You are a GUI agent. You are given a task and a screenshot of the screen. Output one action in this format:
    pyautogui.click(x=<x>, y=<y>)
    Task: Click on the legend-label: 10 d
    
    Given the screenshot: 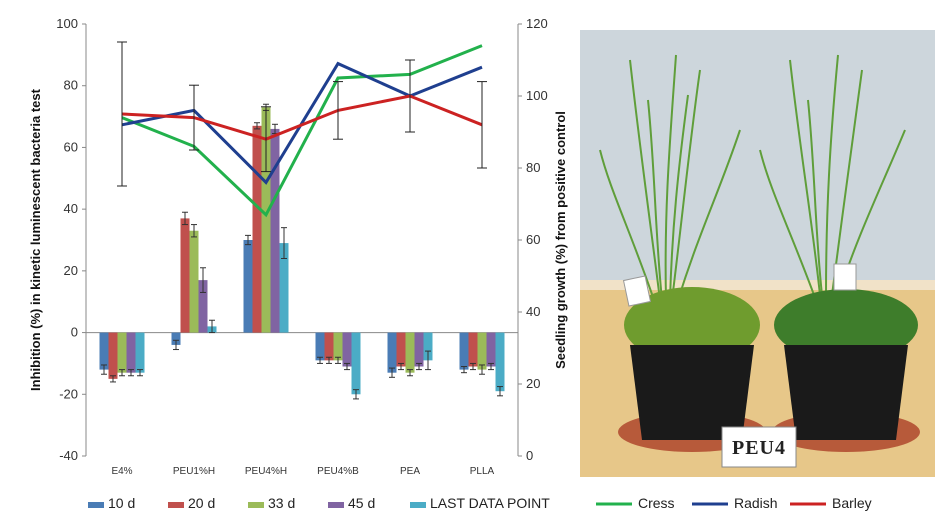 What is the action you would take?
    pyautogui.click(x=121, y=503)
    